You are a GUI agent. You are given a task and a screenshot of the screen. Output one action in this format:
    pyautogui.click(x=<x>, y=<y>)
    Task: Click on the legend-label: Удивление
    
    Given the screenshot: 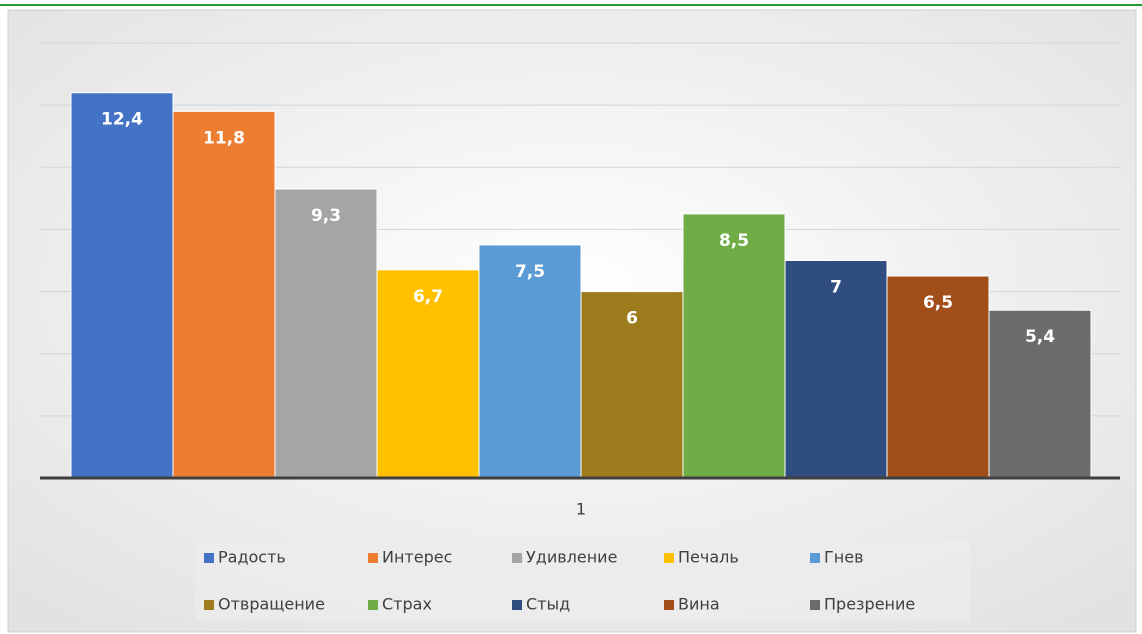 What is the action you would take?
    pyautogui.click(x=571, y=557)
    